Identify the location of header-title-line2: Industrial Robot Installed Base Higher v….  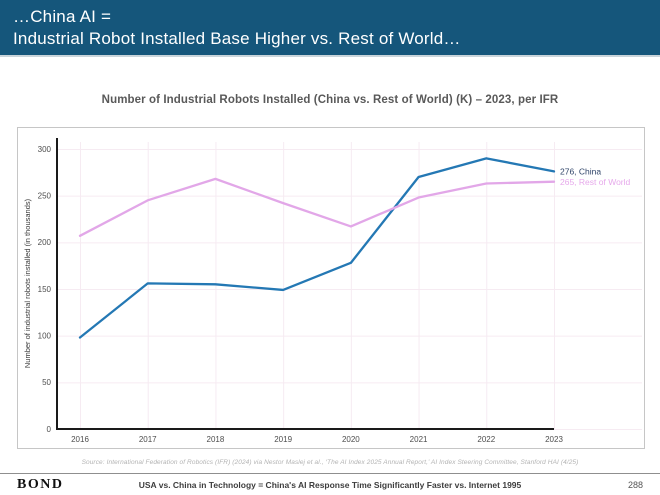
(237, 38).